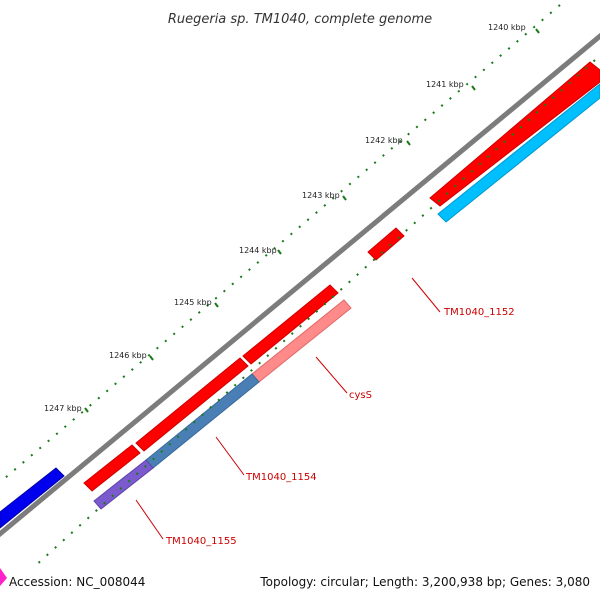 The image size is (600, 600). Describe the element at coordinates (193, 302) in the screenshot. I see `scale-label-1245: 1245 kbp` at that location.